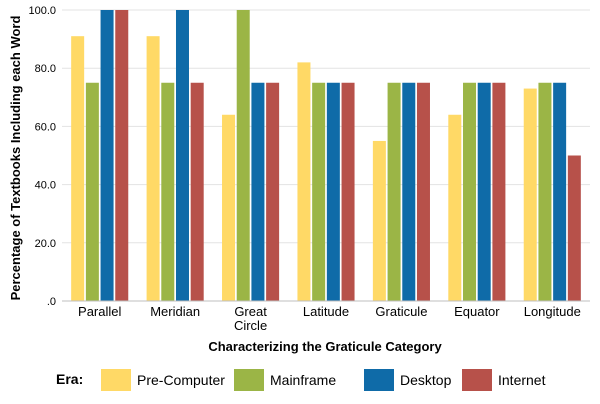 This screenshot has width=600, height=404. I want to click on legend-label: Pre-Computer, so click(181, 380).